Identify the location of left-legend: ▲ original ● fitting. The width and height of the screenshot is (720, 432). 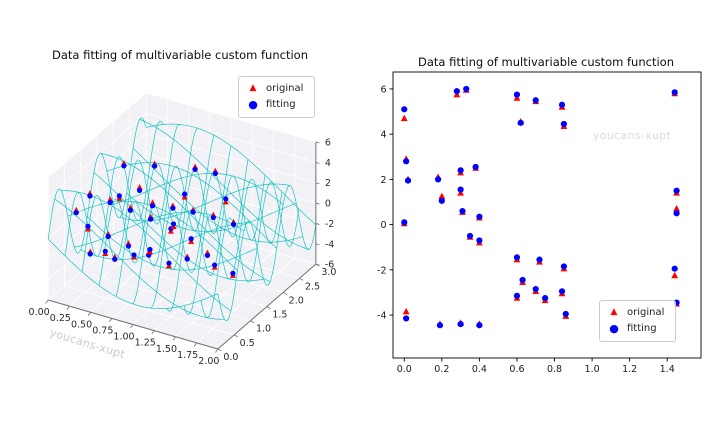
(277, 97).